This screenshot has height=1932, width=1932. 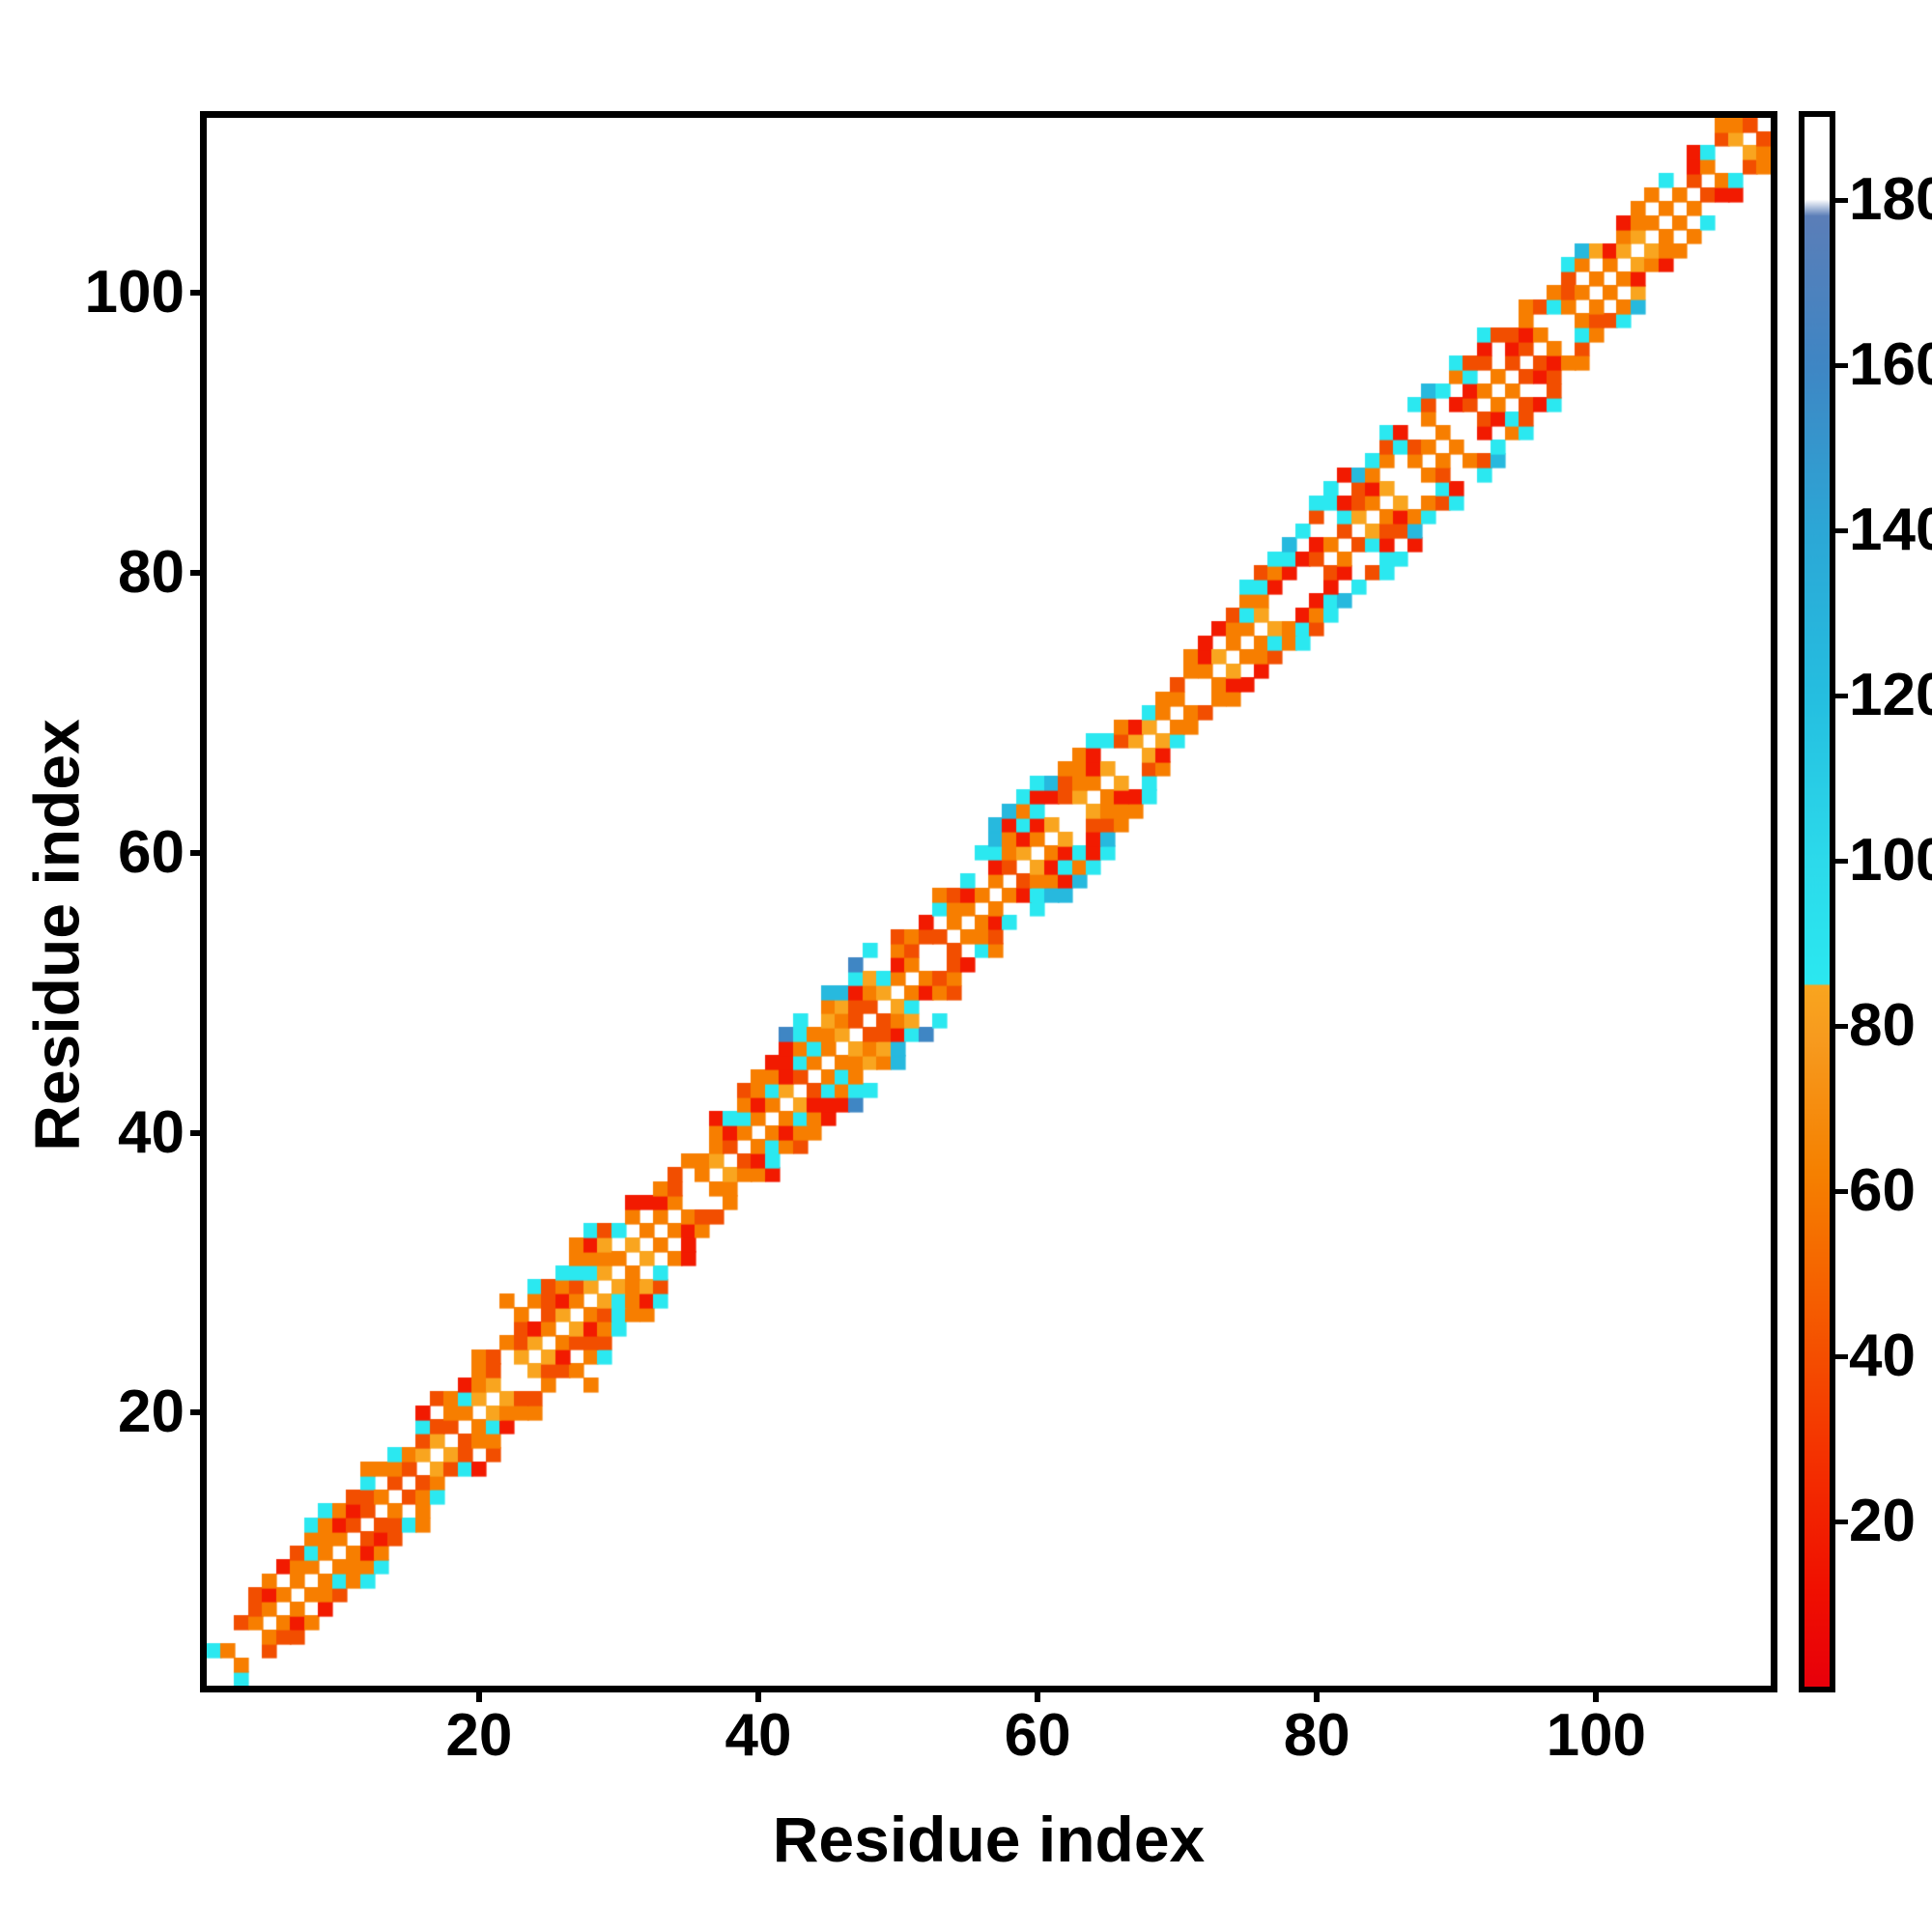 What do you see at coordinates (989, 1839) in the screenshot?
I see `x-axis-title: Residue index` at bounding box center [989, 1839].